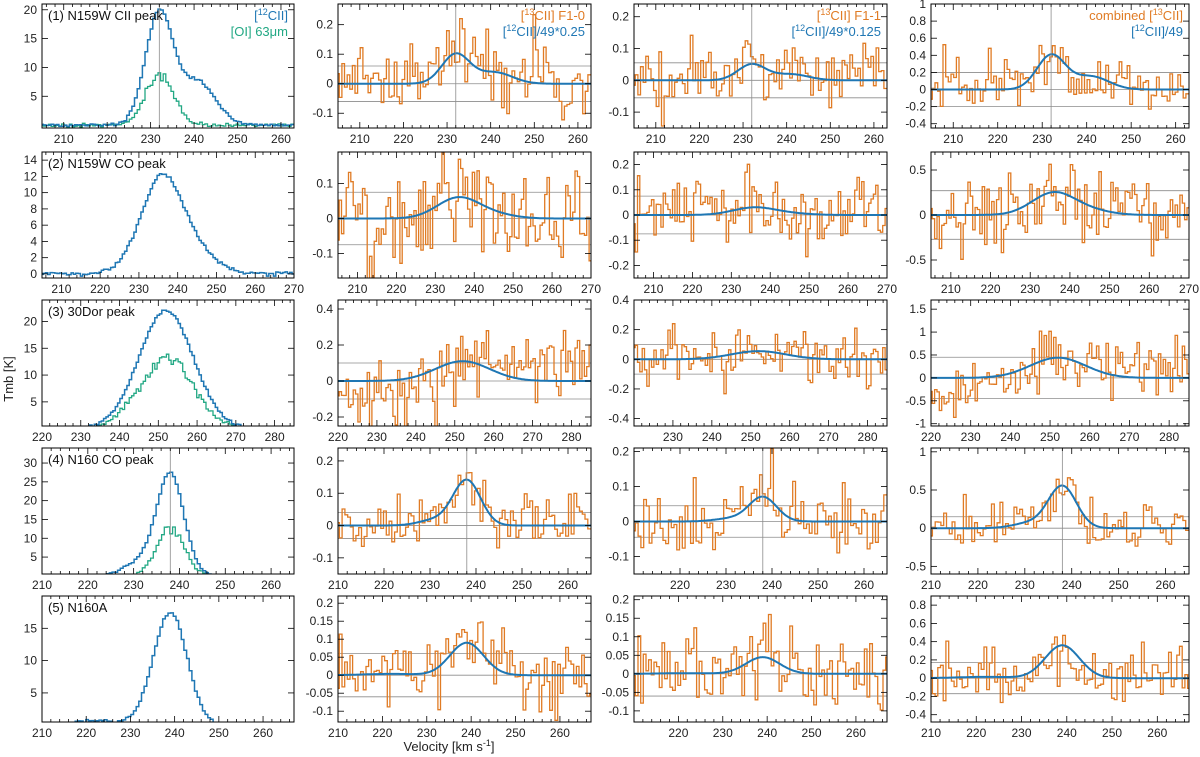  I want to click on panel-r4-c3: 220 230 240 250 260 -0.1 0 0.1 0.2, so click(748, 518).